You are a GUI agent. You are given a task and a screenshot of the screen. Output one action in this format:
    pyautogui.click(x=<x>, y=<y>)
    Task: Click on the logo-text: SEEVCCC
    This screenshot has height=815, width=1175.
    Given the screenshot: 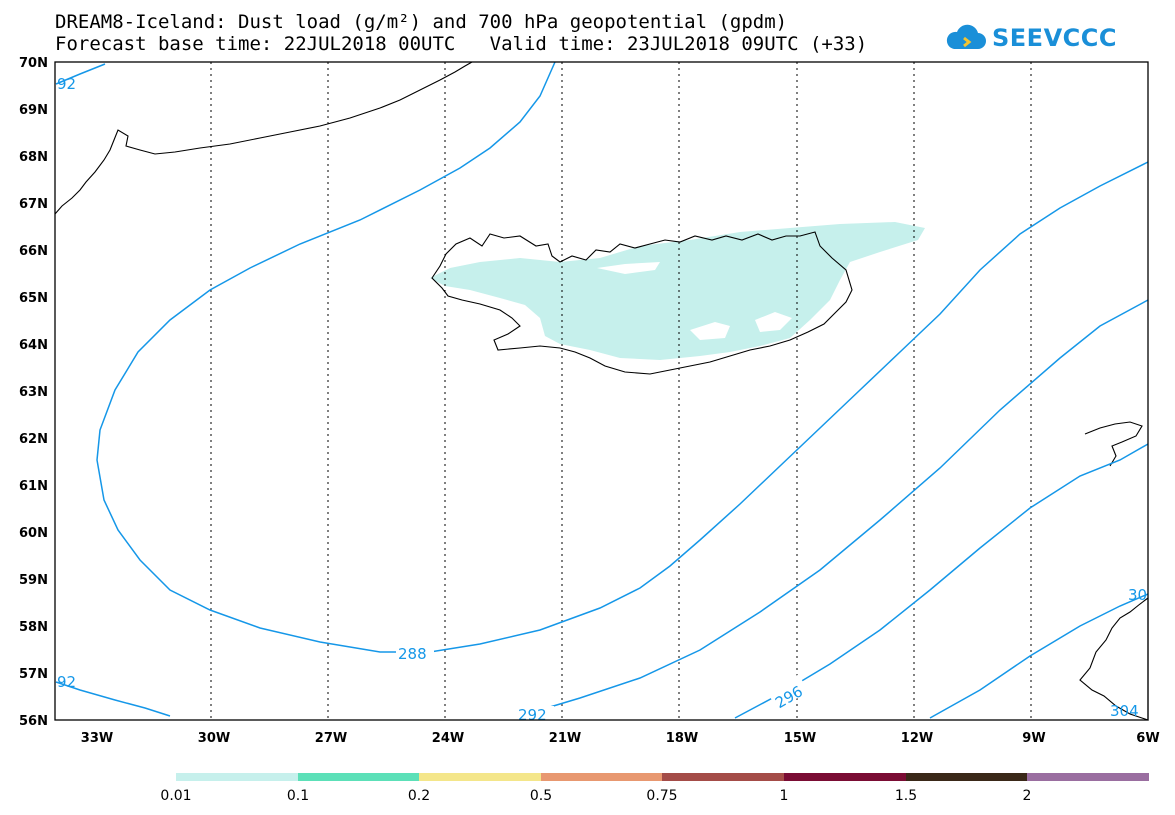 What is the action you would take?
    pyautogui.click(x=1054, y=38)
    